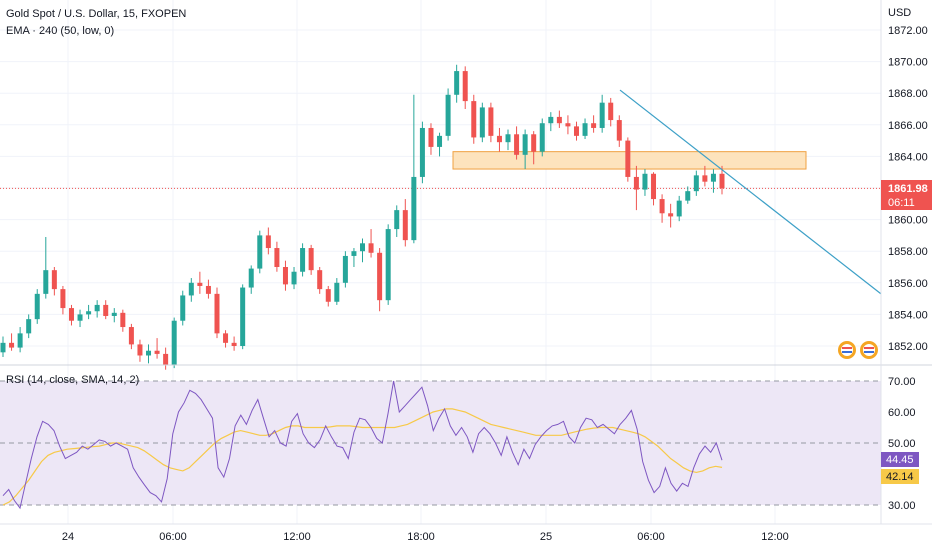  I want to click on rsi-tick-label: 70.00, so click(902, 382).